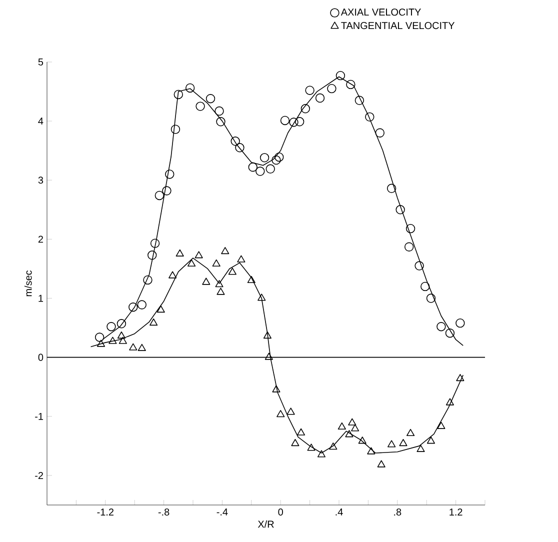  Describe the element at coordinates (164, 512) in the screenshot. I see `x-tick-label: -.8` at that location.